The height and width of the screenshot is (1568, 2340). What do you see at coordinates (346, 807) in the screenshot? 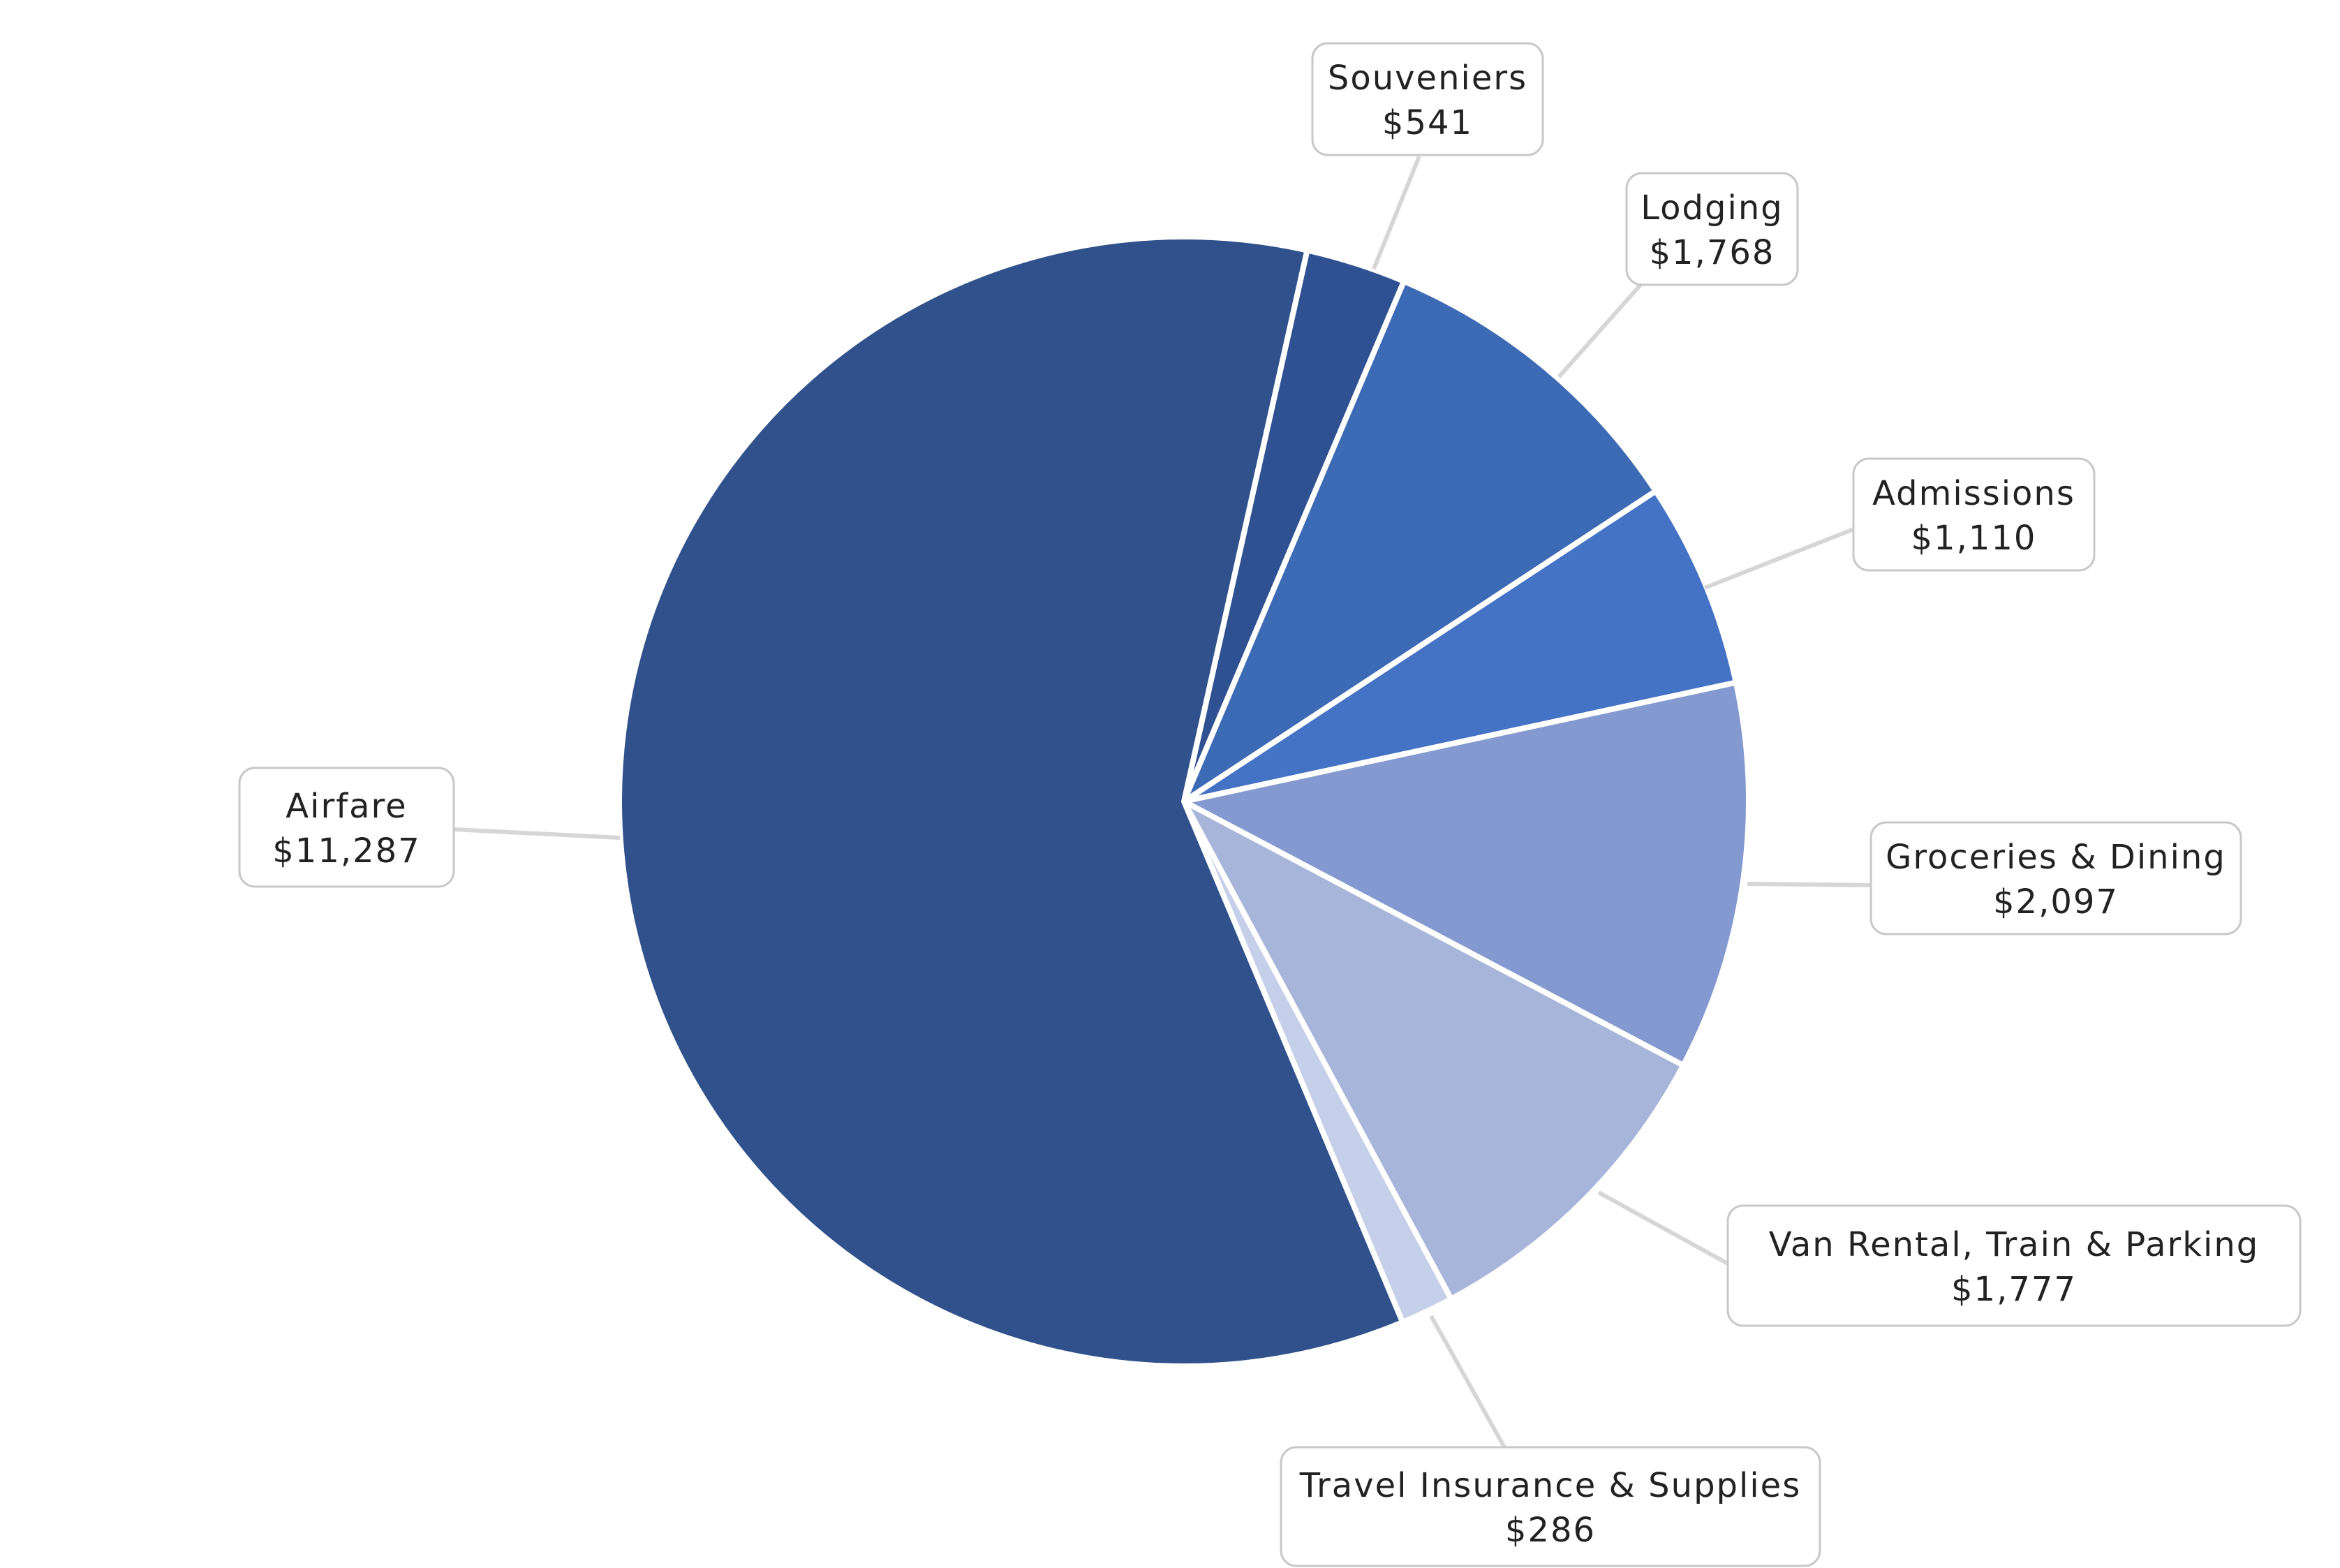
I see `slice-category-label: Airfare` at bounding box center [346, 807].